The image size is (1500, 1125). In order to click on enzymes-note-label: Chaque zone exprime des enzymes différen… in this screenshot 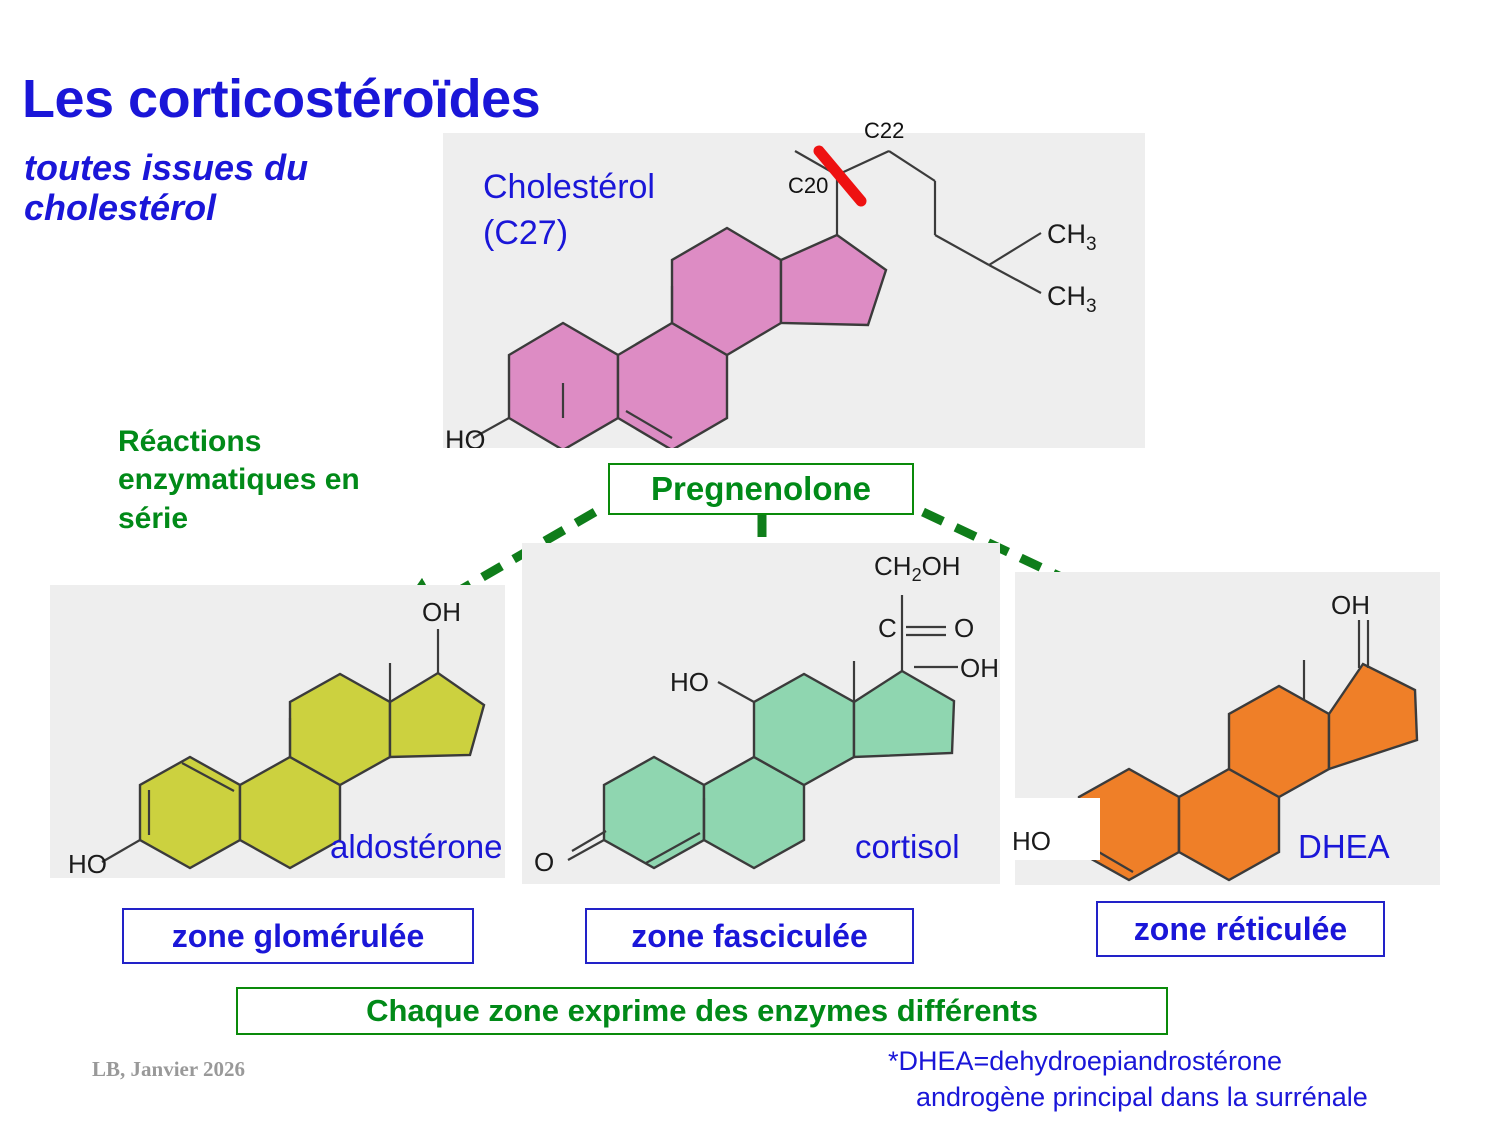, I will do `click(702, 1010)`.